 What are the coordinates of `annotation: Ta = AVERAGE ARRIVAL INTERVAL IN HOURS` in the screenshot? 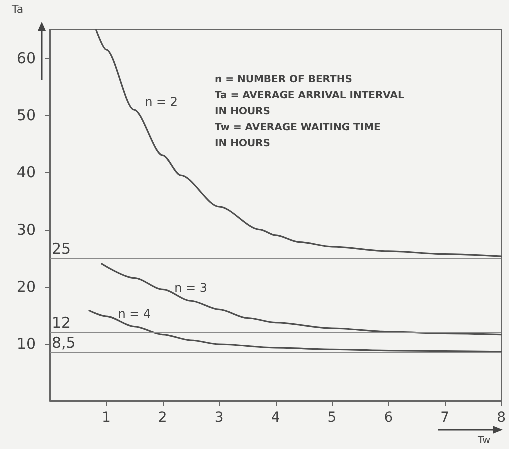 It's located at (310, 104).